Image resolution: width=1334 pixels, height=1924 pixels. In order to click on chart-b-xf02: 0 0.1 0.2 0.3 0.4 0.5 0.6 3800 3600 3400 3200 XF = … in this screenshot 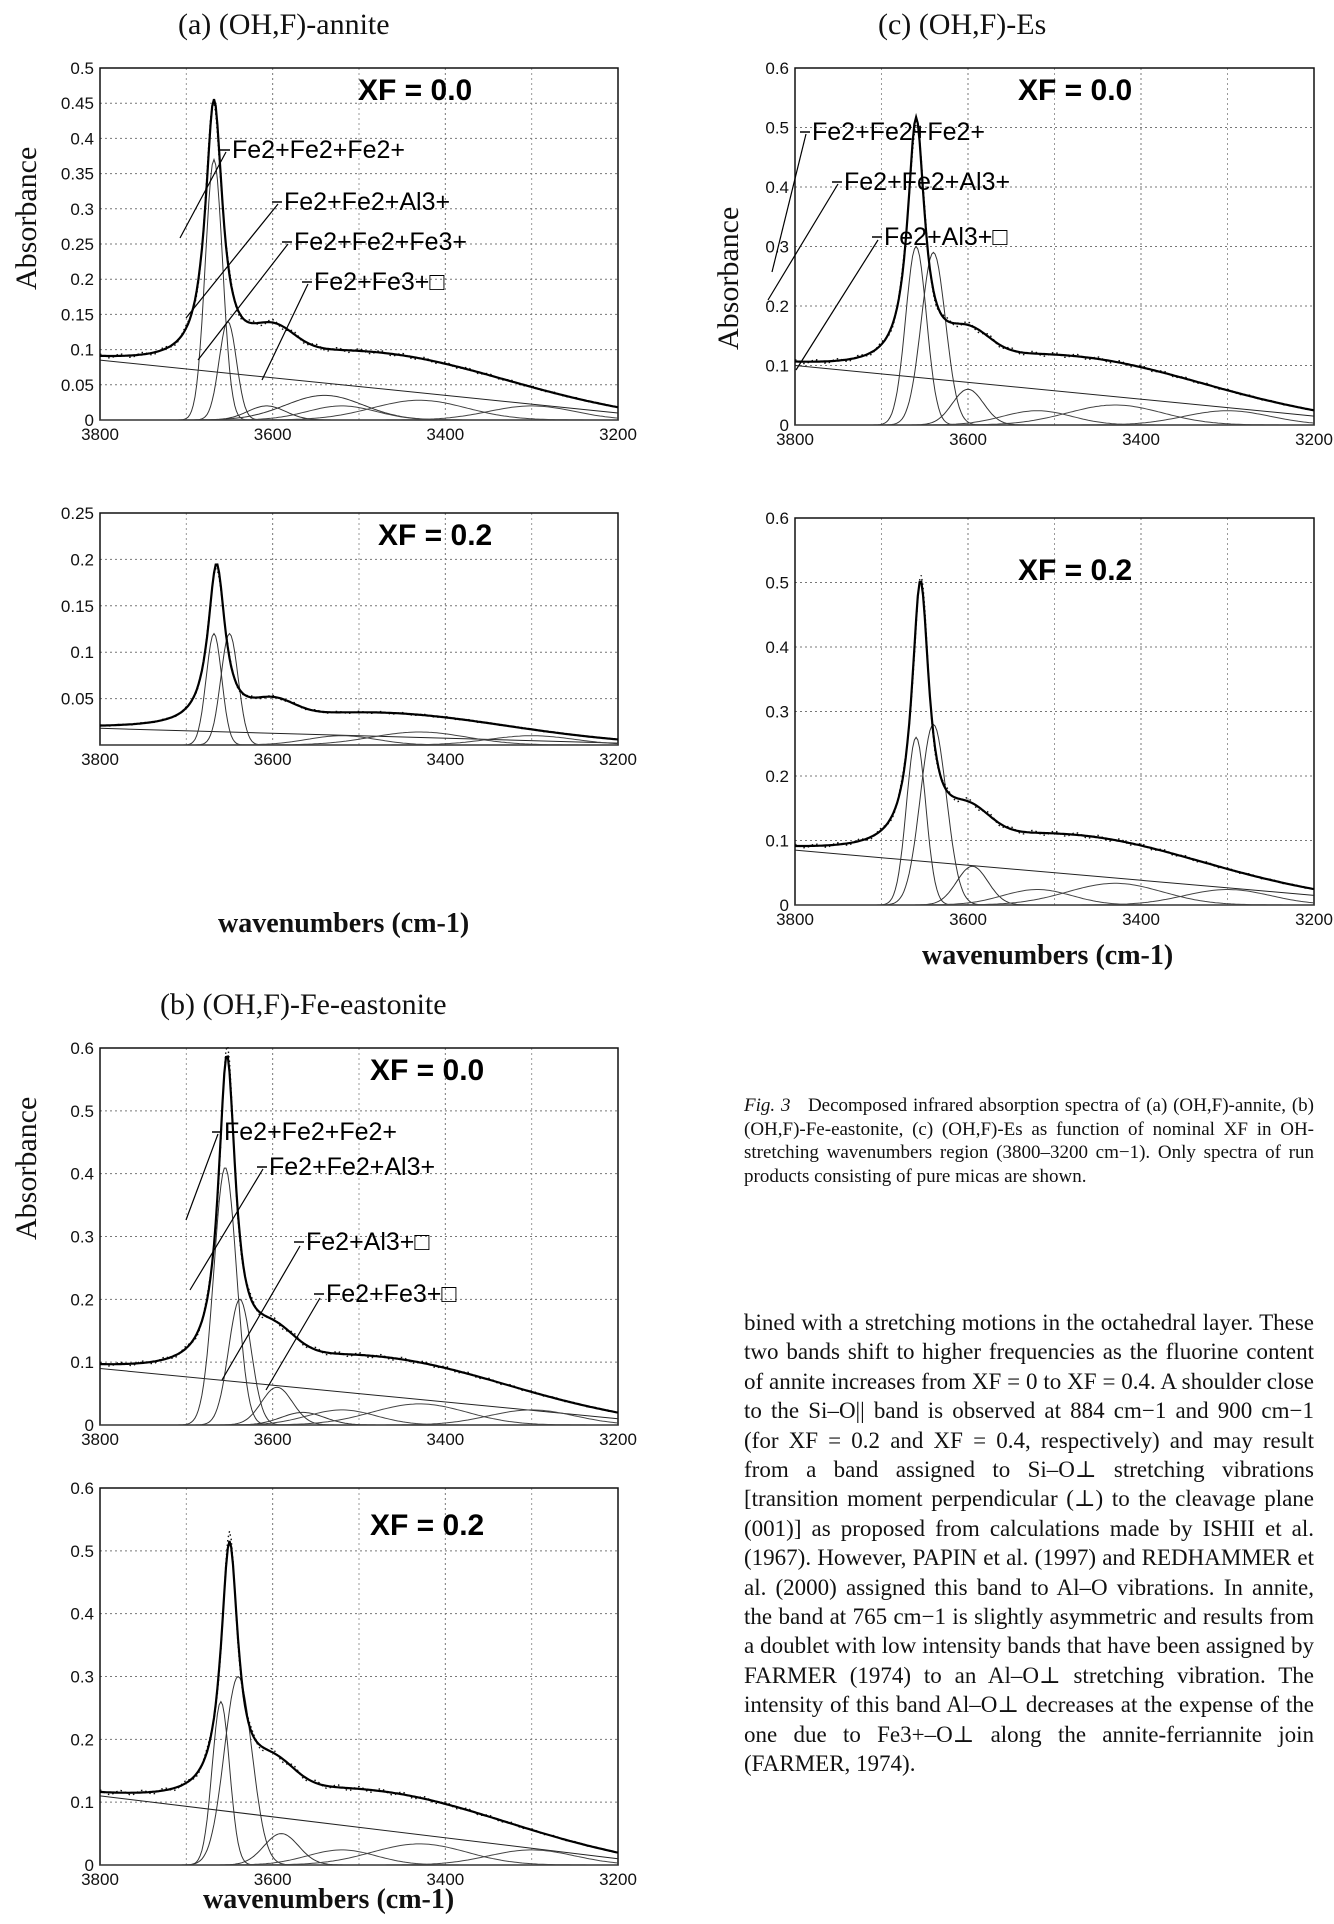, I will do `click(353, 1682)`.